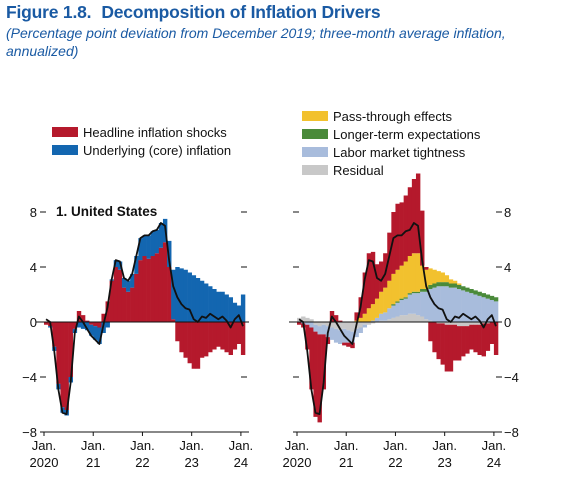  Describe the element at coordinates (494, 462) in the screenshot. I see `right-xtick-label-year: 24` at that location.